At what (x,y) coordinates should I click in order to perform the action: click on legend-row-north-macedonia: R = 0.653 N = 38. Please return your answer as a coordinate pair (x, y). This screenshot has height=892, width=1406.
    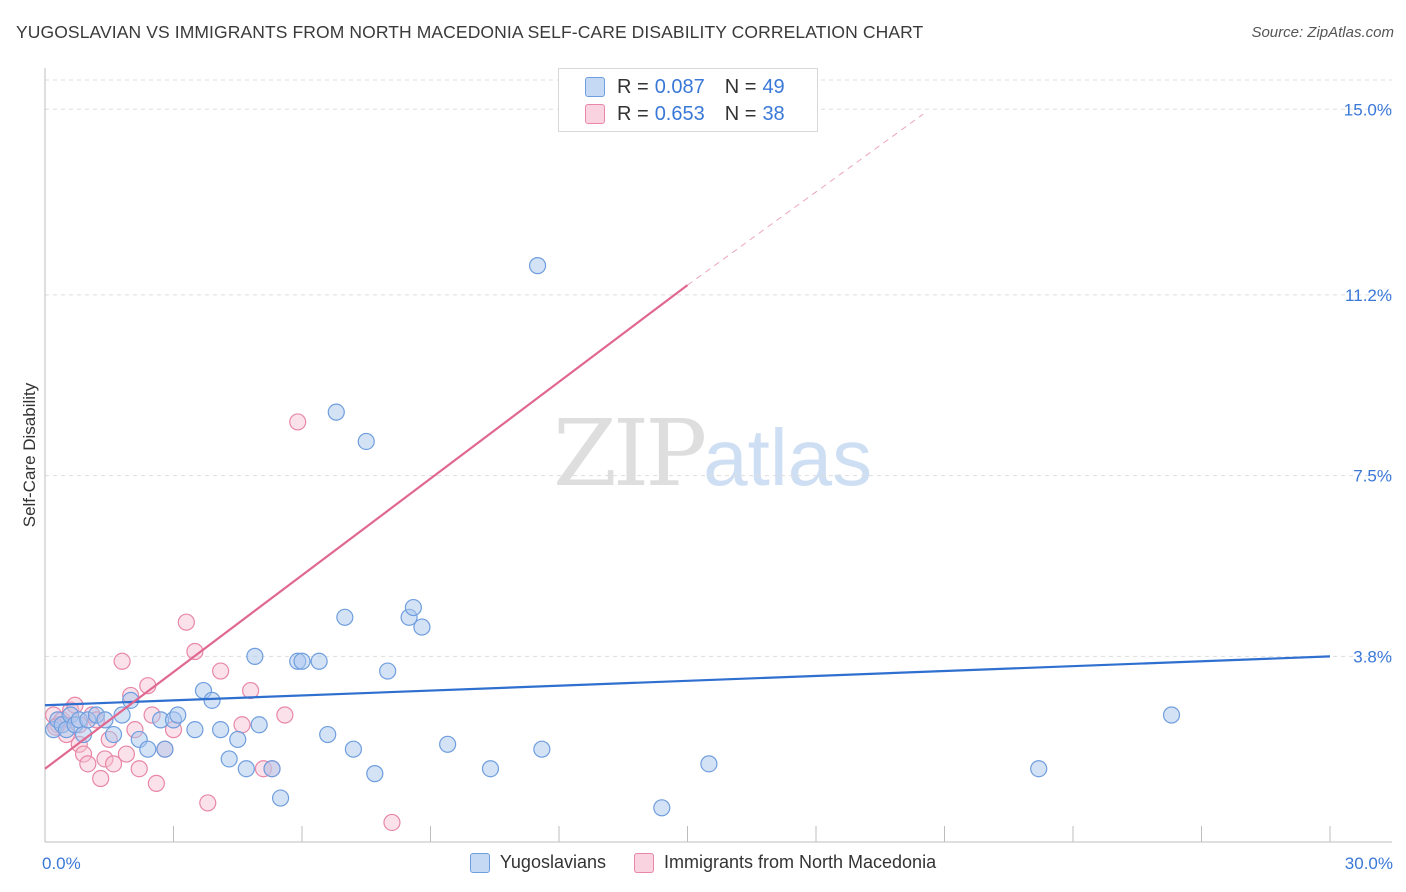
    Looking at the image, I should click on (685, 114).